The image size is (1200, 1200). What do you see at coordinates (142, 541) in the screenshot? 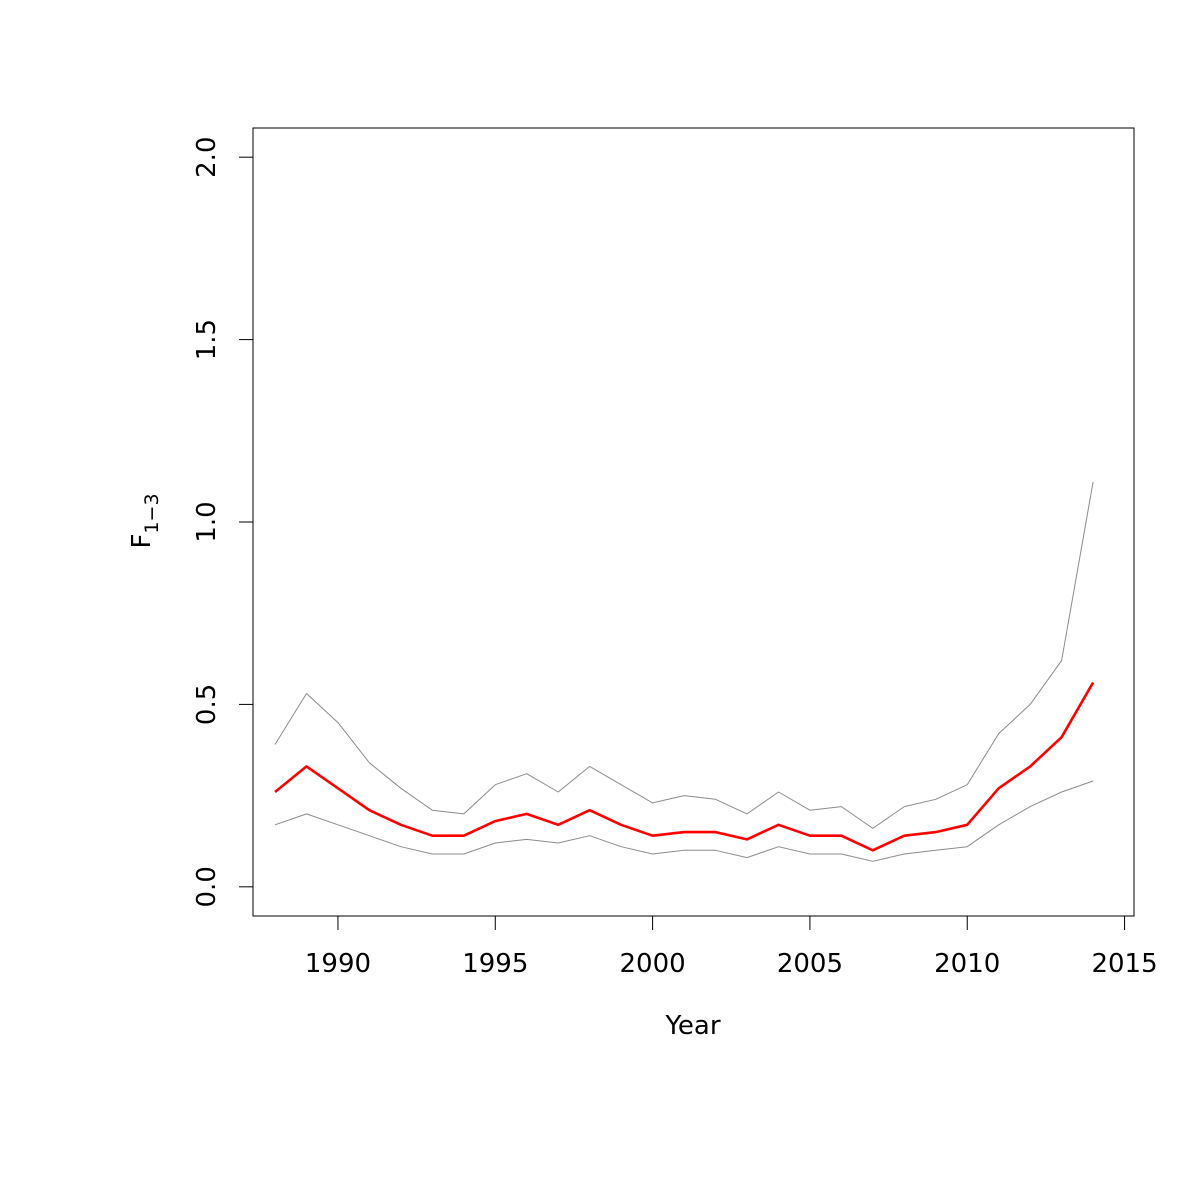
I see `y-axis-title-main: F` at bounding box center [142, 541].